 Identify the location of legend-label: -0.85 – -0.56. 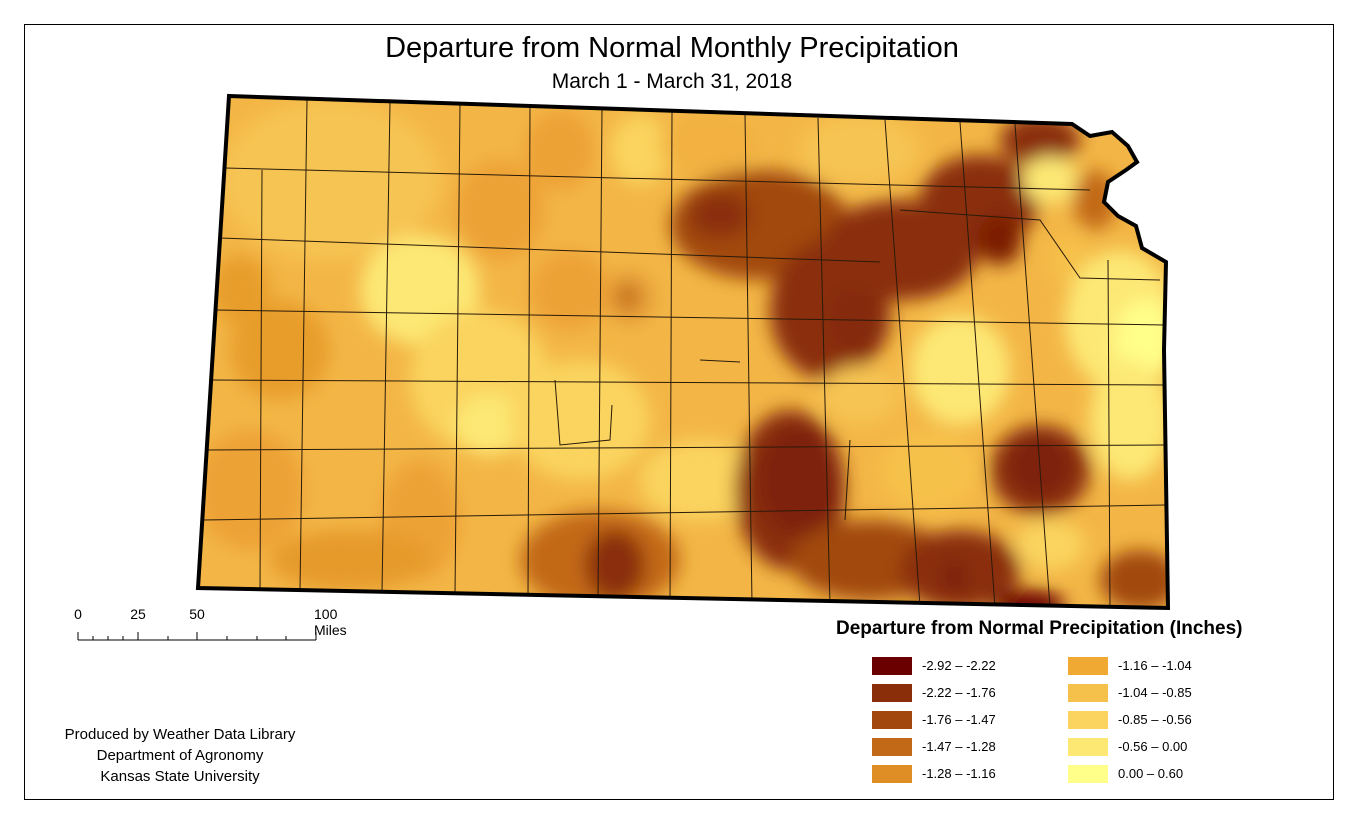
(1155, 719).